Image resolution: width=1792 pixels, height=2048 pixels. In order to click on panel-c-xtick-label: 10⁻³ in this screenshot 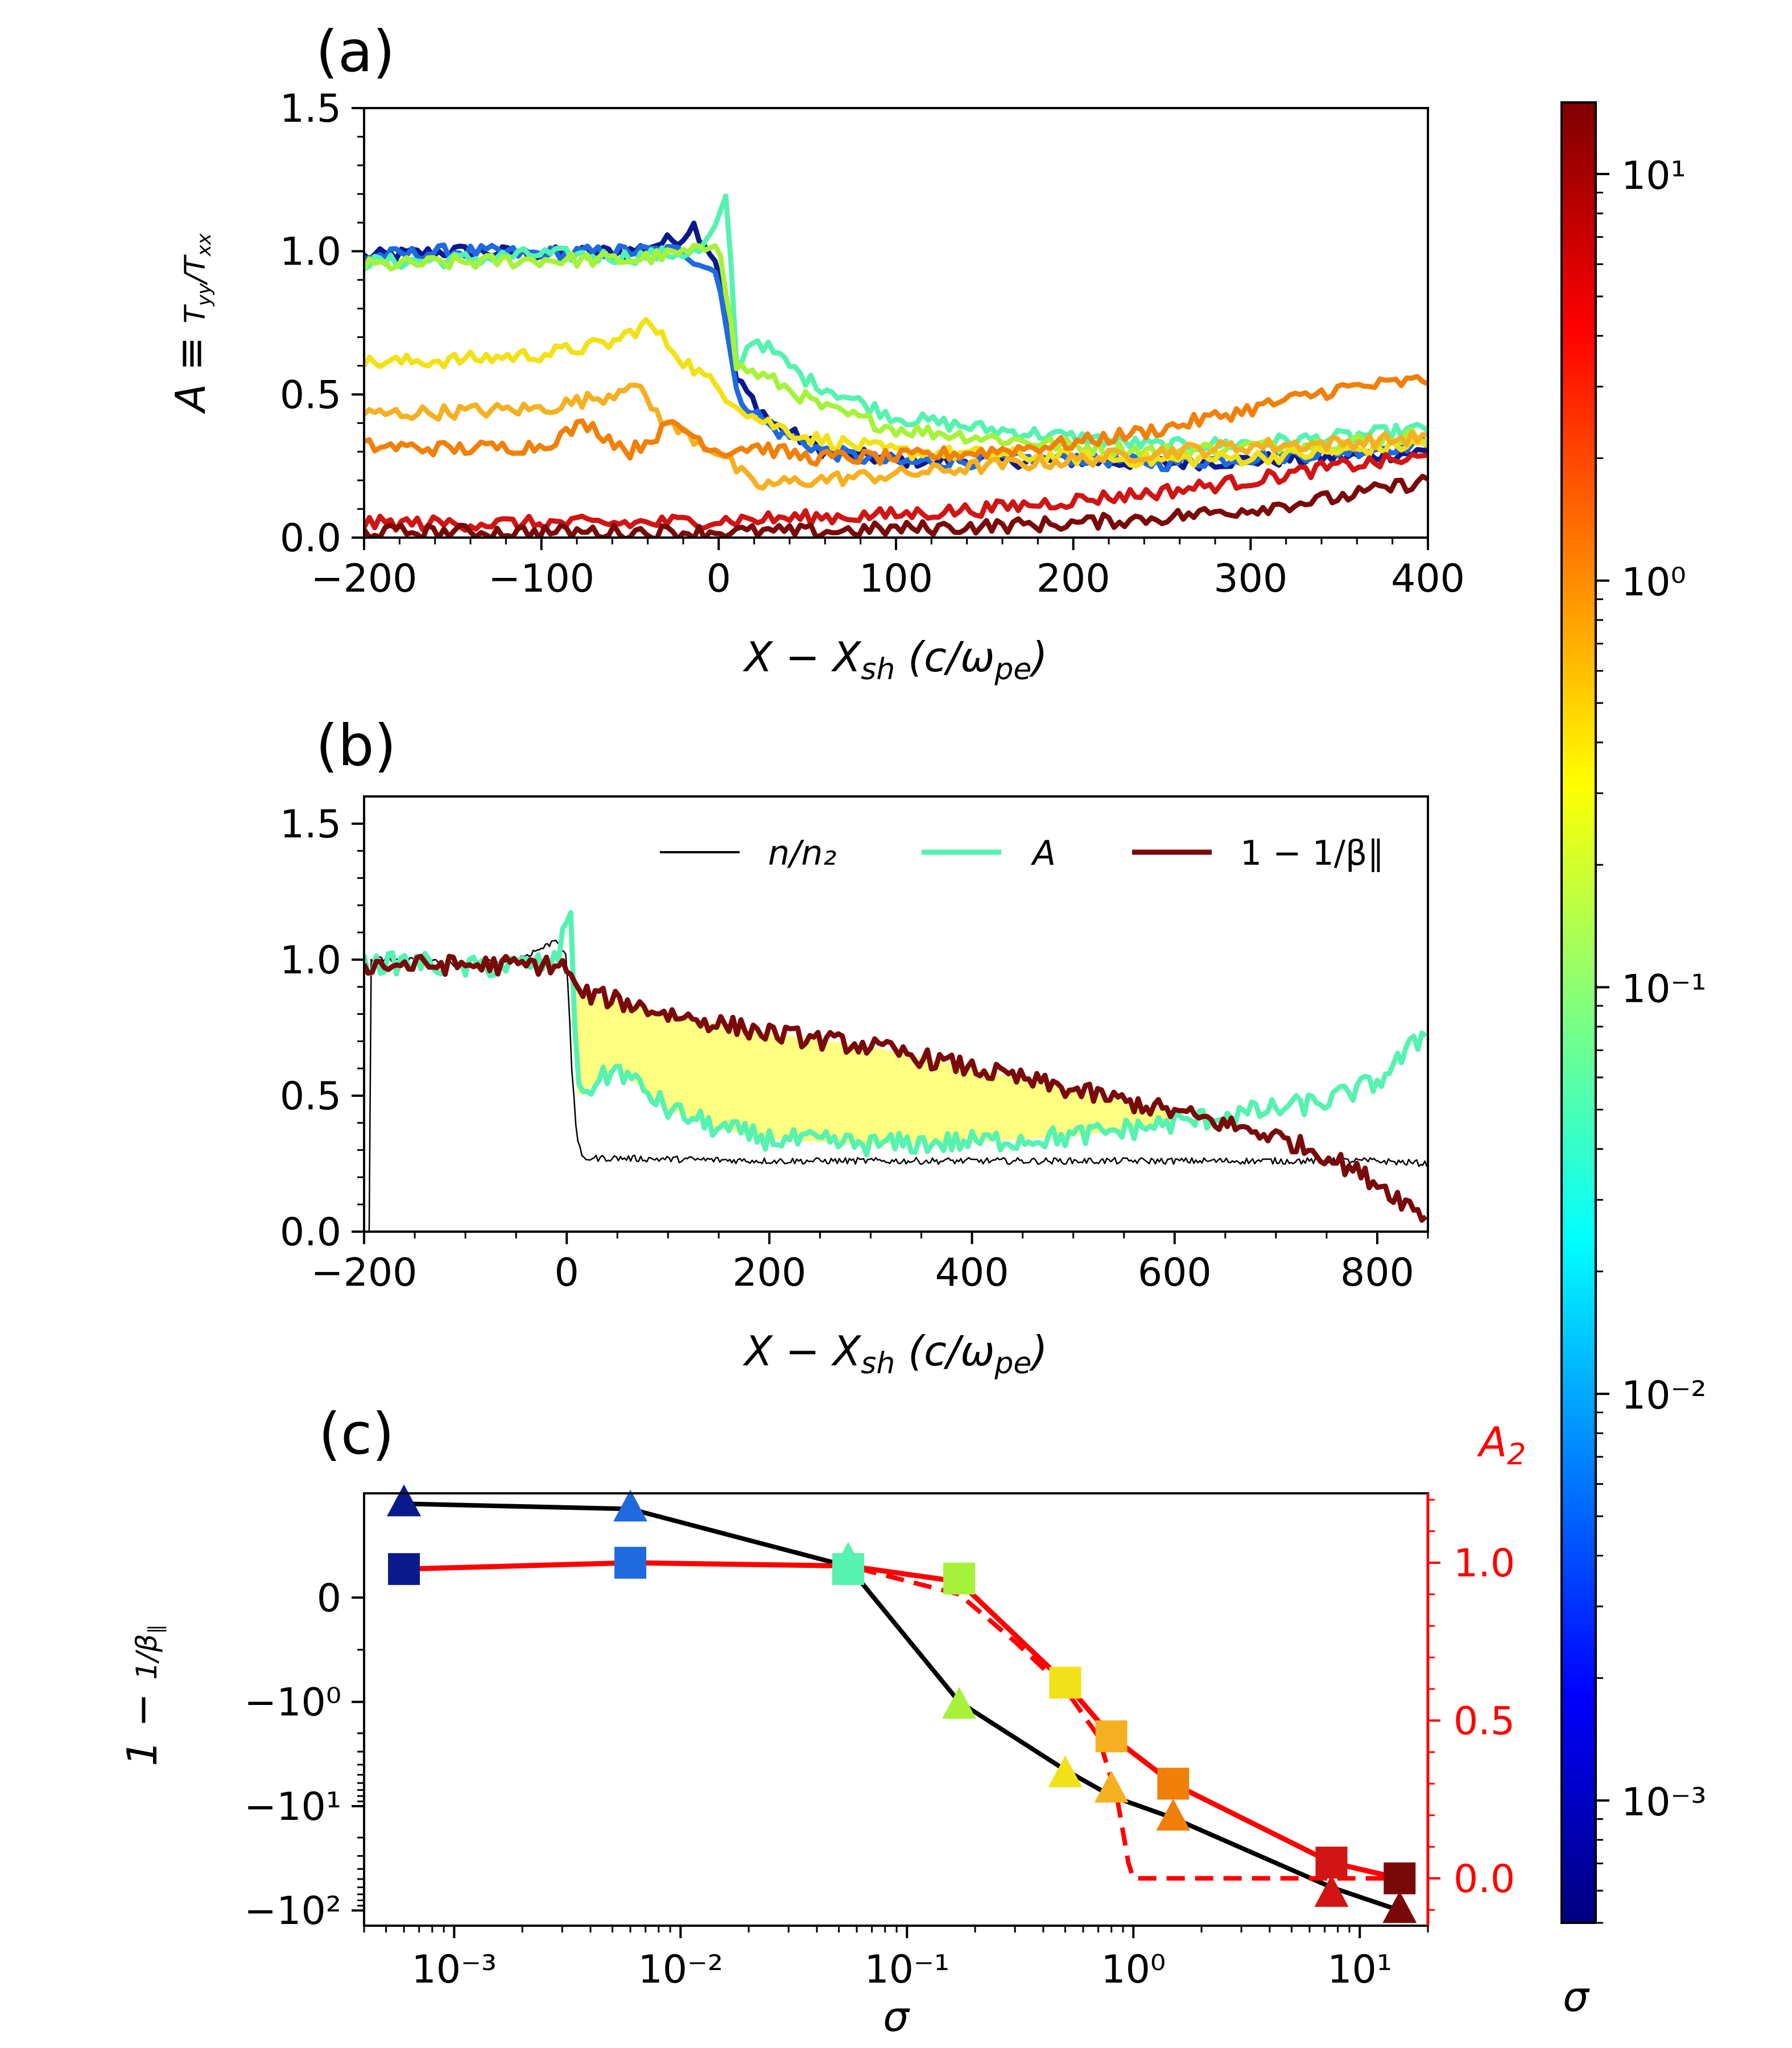, I will do `click(454, 1969)`.